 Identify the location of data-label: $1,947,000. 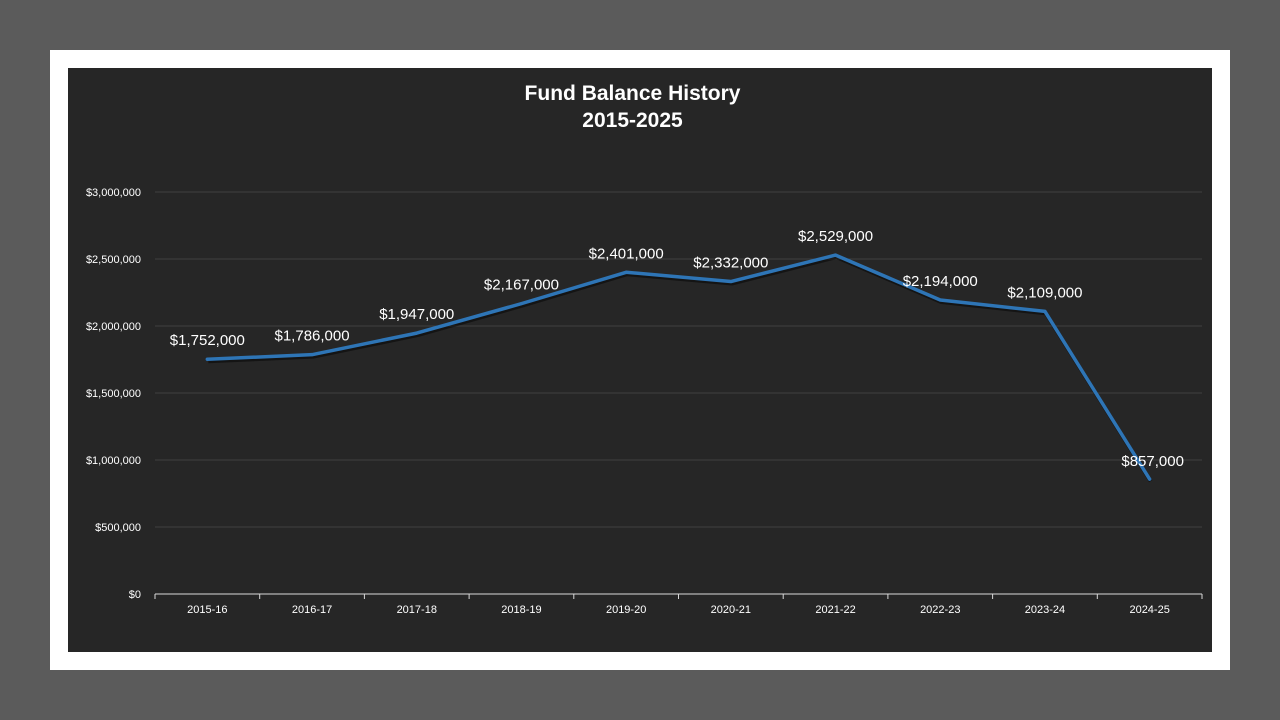
(416, 314).